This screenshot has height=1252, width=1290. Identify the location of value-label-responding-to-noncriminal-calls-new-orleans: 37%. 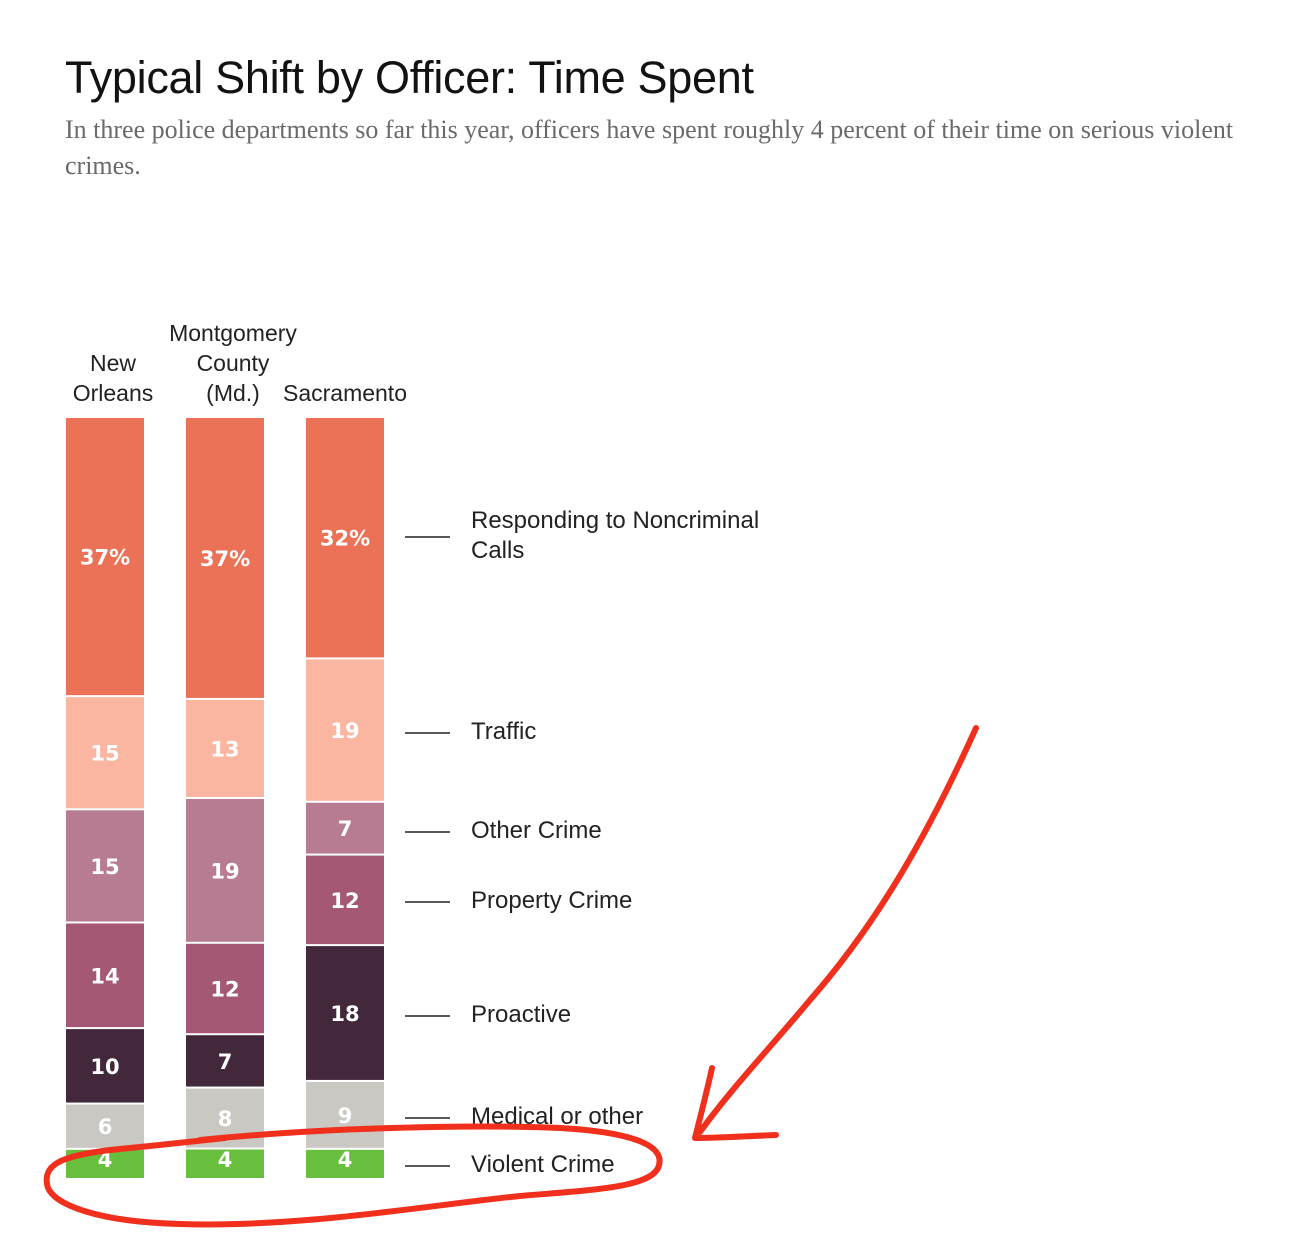
(105, 558).